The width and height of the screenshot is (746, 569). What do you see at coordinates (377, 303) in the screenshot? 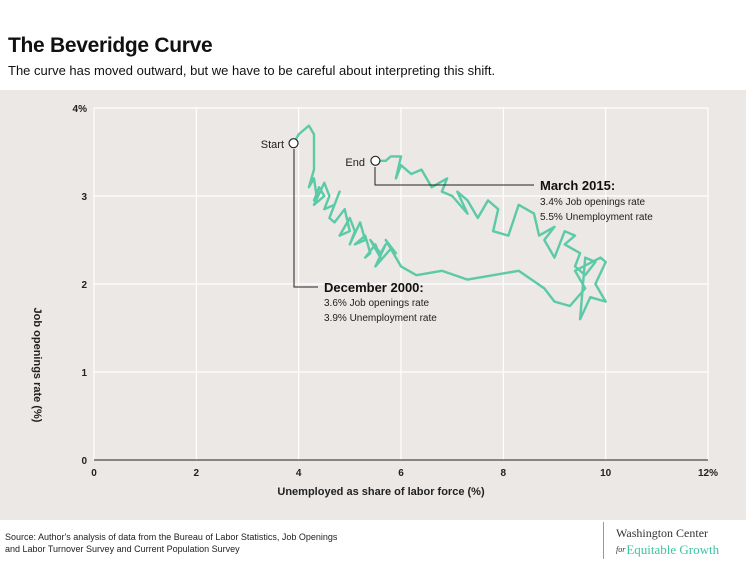
I see `december-2000-openings: 3.6% Job openings rate` at bounding box center [377, 303].